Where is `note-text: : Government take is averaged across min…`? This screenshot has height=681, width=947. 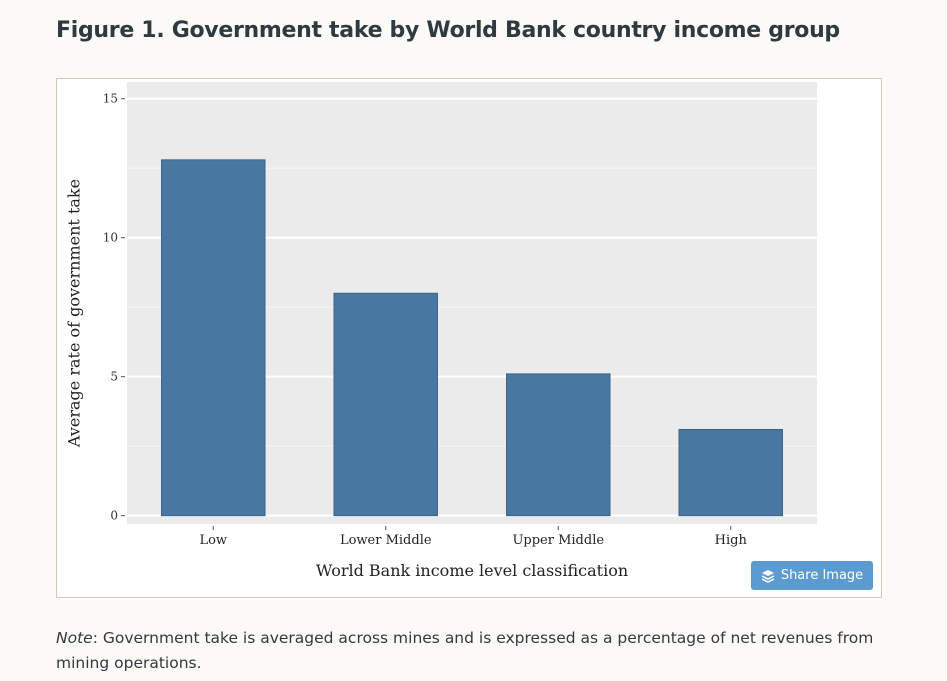
note-text: : Government take is averaged across min… is located at coordinates (465, 650).